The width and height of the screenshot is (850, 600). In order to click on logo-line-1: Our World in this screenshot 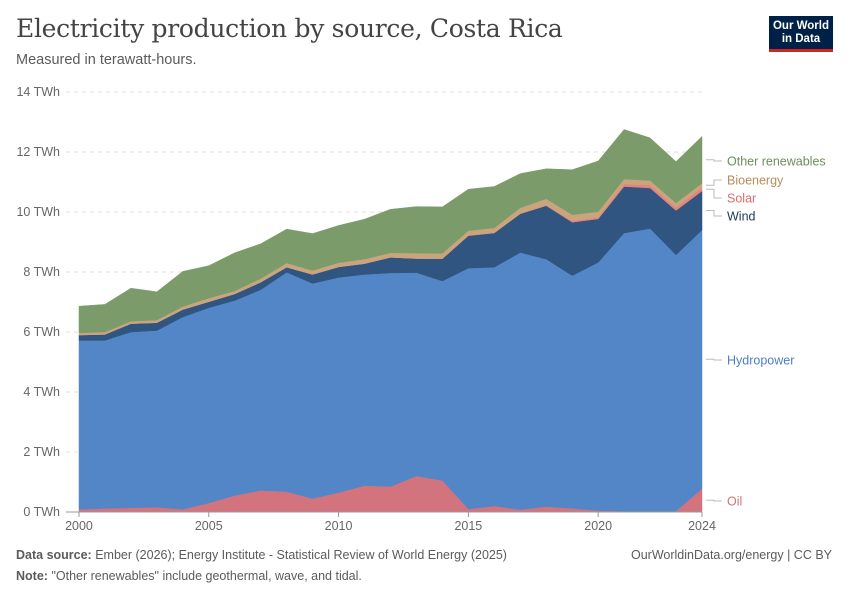, I will do `click(800, 26)`.